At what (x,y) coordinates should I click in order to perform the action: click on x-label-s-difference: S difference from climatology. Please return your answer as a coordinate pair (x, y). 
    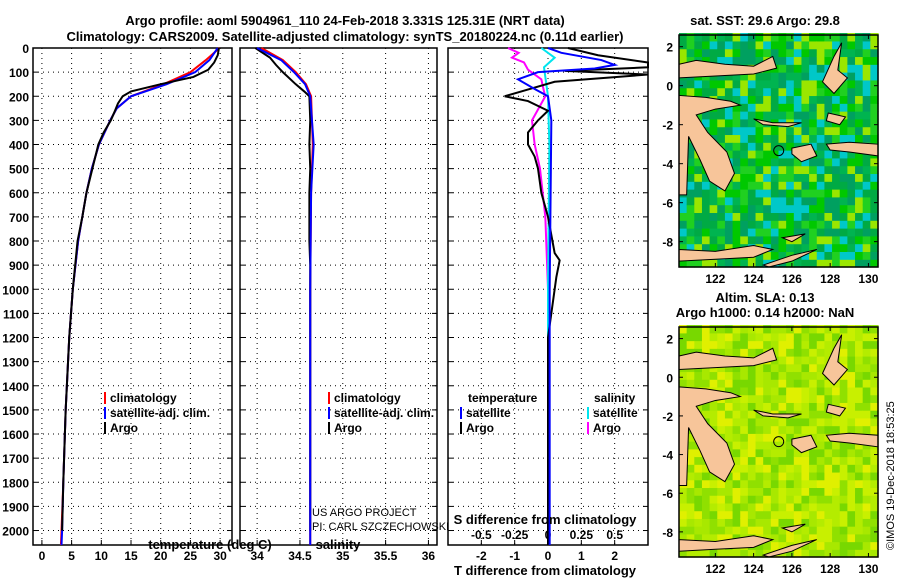
    Looking at the image, I should click on (546, 519).